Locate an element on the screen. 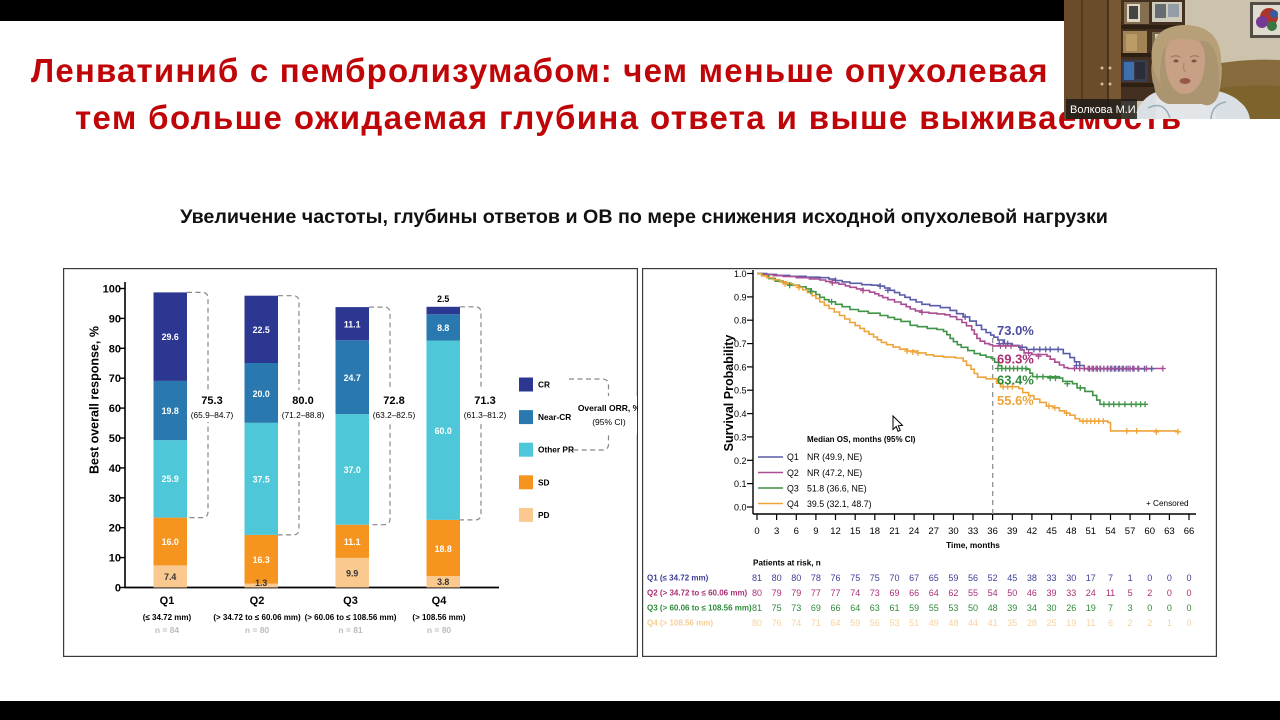  svg-text: 65 is located at coordinates (934, 578).